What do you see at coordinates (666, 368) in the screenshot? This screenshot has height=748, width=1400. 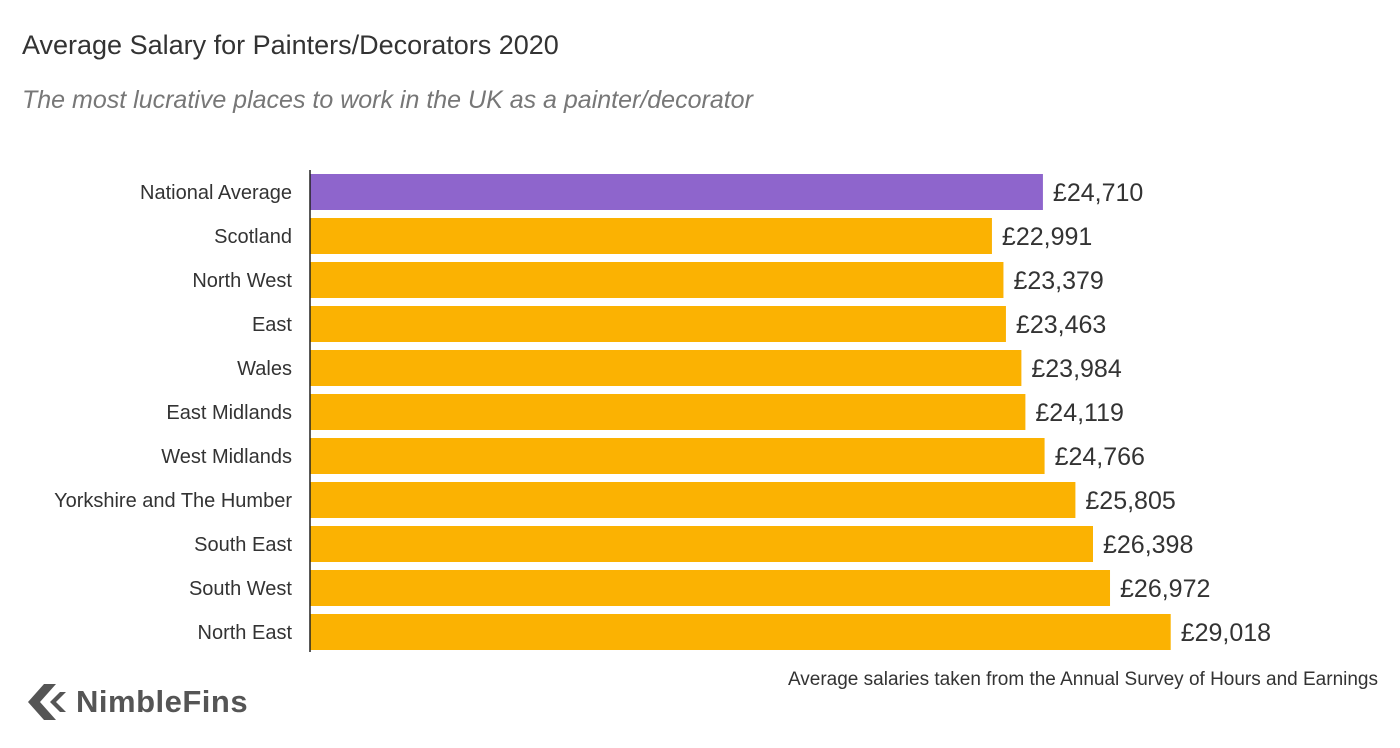 I see `bar-wales` at bounding box center [666, 368].